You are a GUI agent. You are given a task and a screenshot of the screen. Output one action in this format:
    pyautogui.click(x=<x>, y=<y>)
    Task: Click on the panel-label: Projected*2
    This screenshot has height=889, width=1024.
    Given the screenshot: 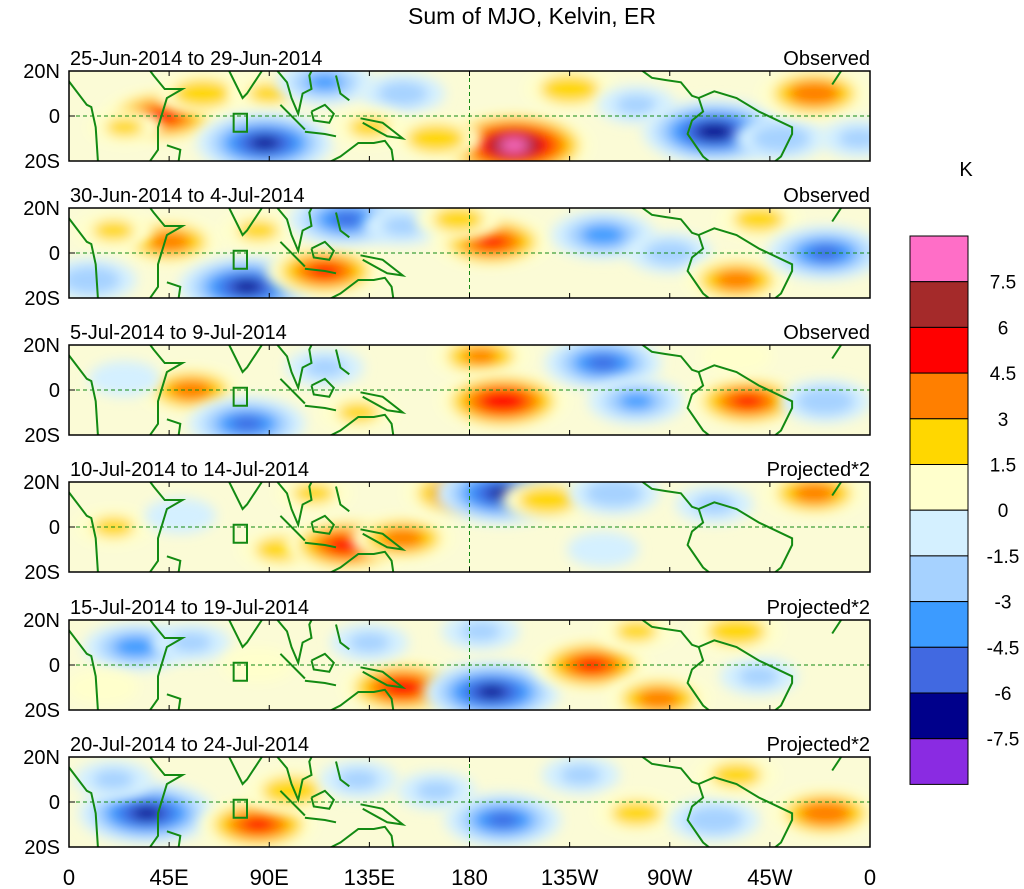 What is the action you would take?
    pyautogui.click(x=818, y=470)
    